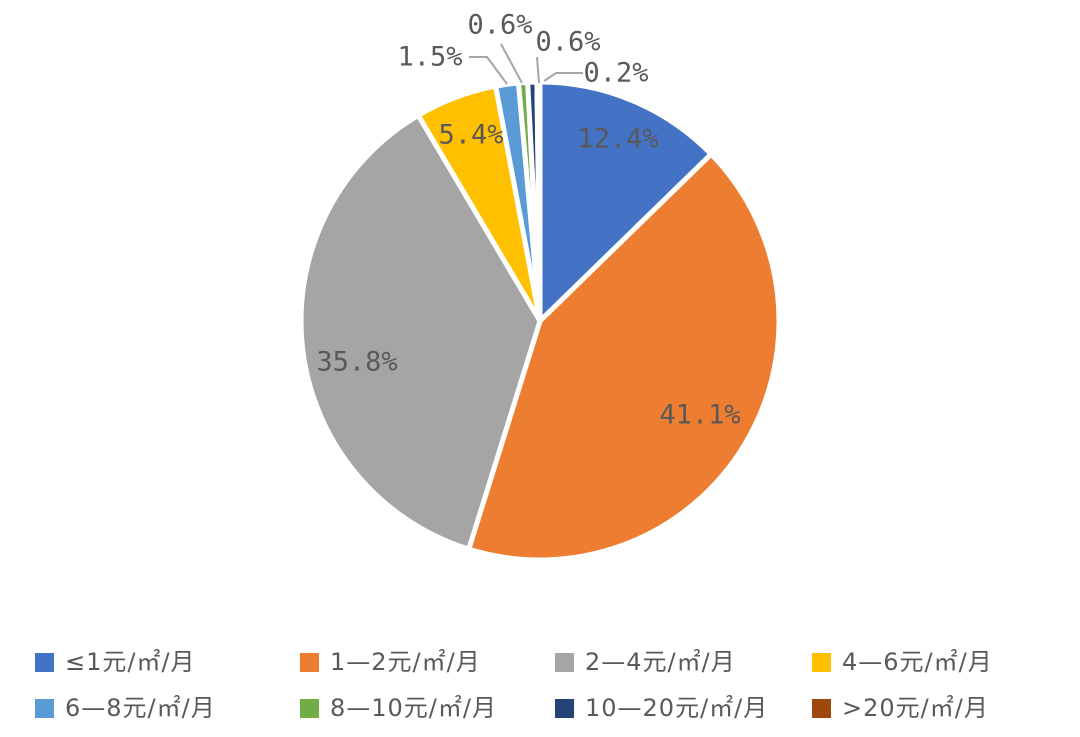  Describe the element at coordinates (429, 57) in the screenshot. I see `pie-data-label-4: 1.5%` at that location.